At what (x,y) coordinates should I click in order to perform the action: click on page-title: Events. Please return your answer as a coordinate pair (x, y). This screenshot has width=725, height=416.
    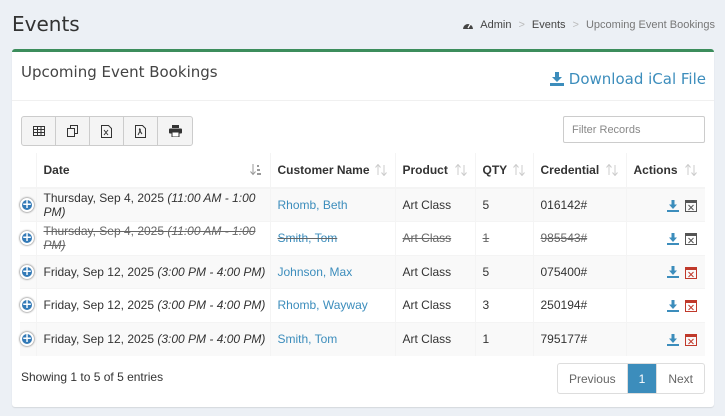
    Looking at the image, I should click on (46, 24).